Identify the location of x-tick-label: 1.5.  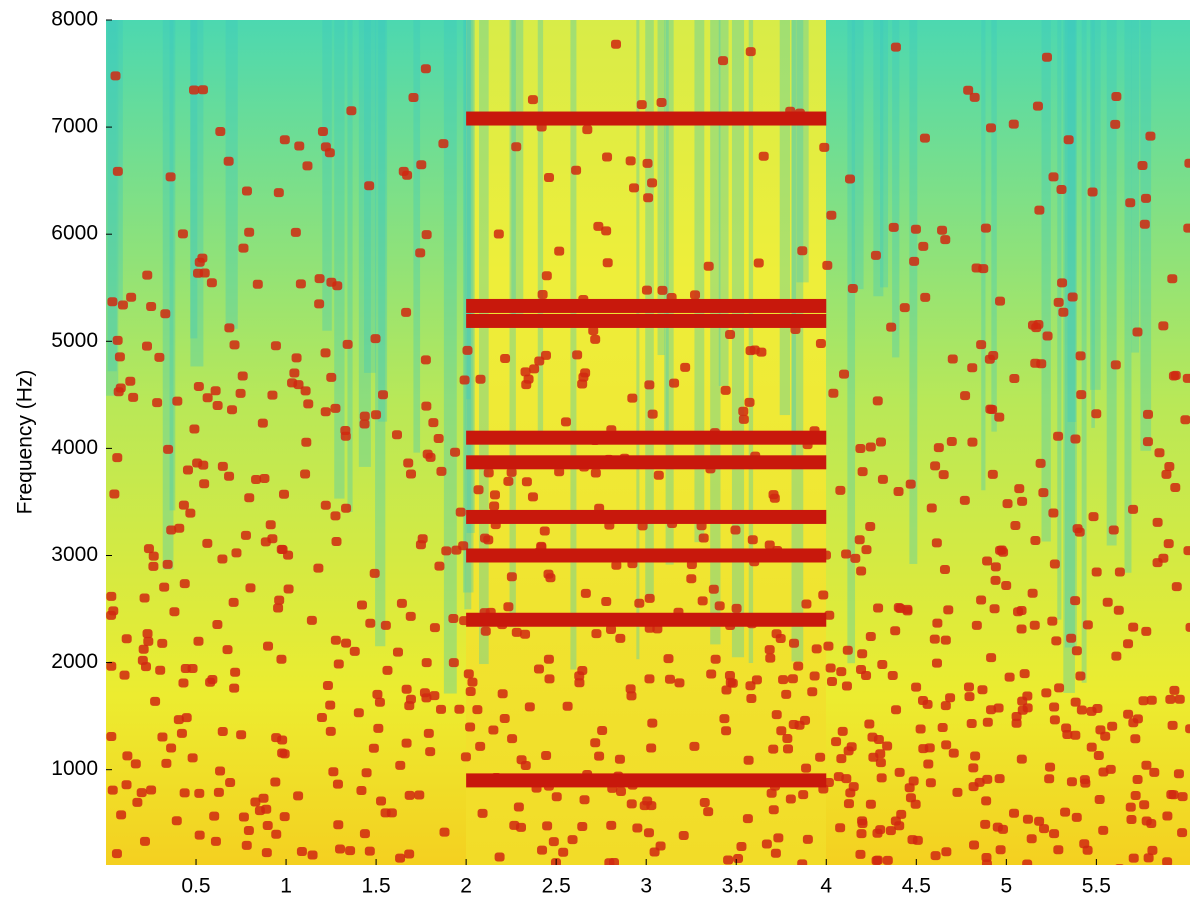
(375, 886).